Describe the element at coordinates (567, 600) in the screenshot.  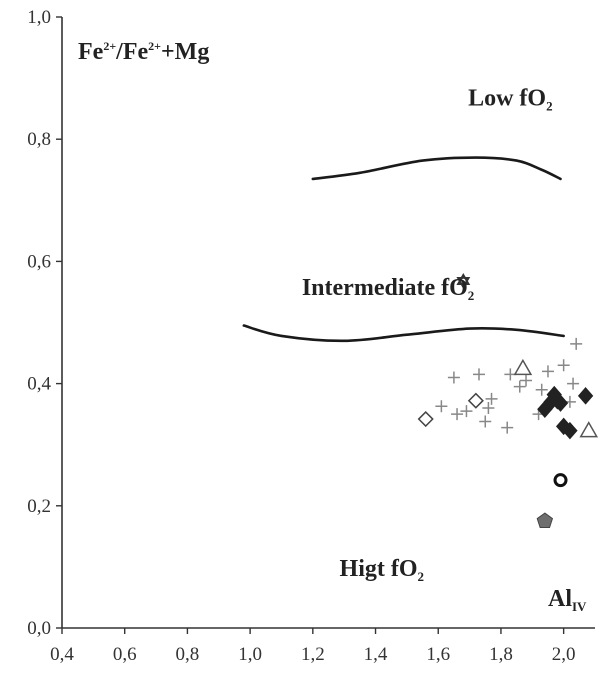
I see `x-axis-label: AlIV` at that location.